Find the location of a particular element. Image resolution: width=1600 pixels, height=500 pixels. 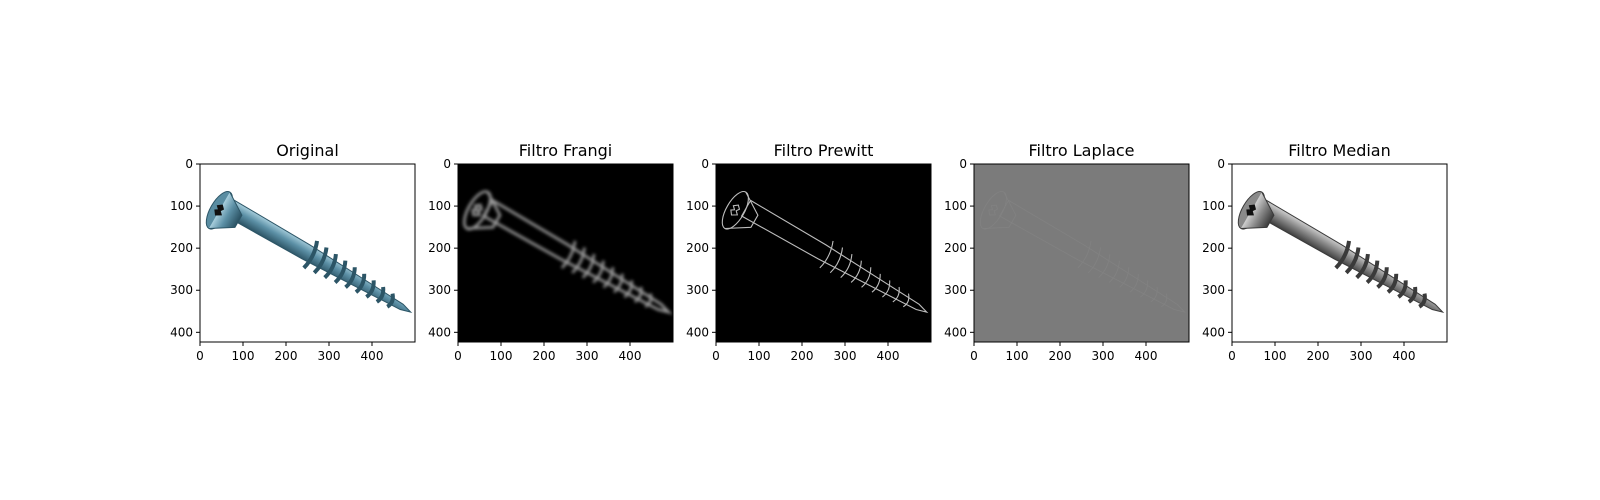

panel-title: Original is located at coordinates (307, 150).